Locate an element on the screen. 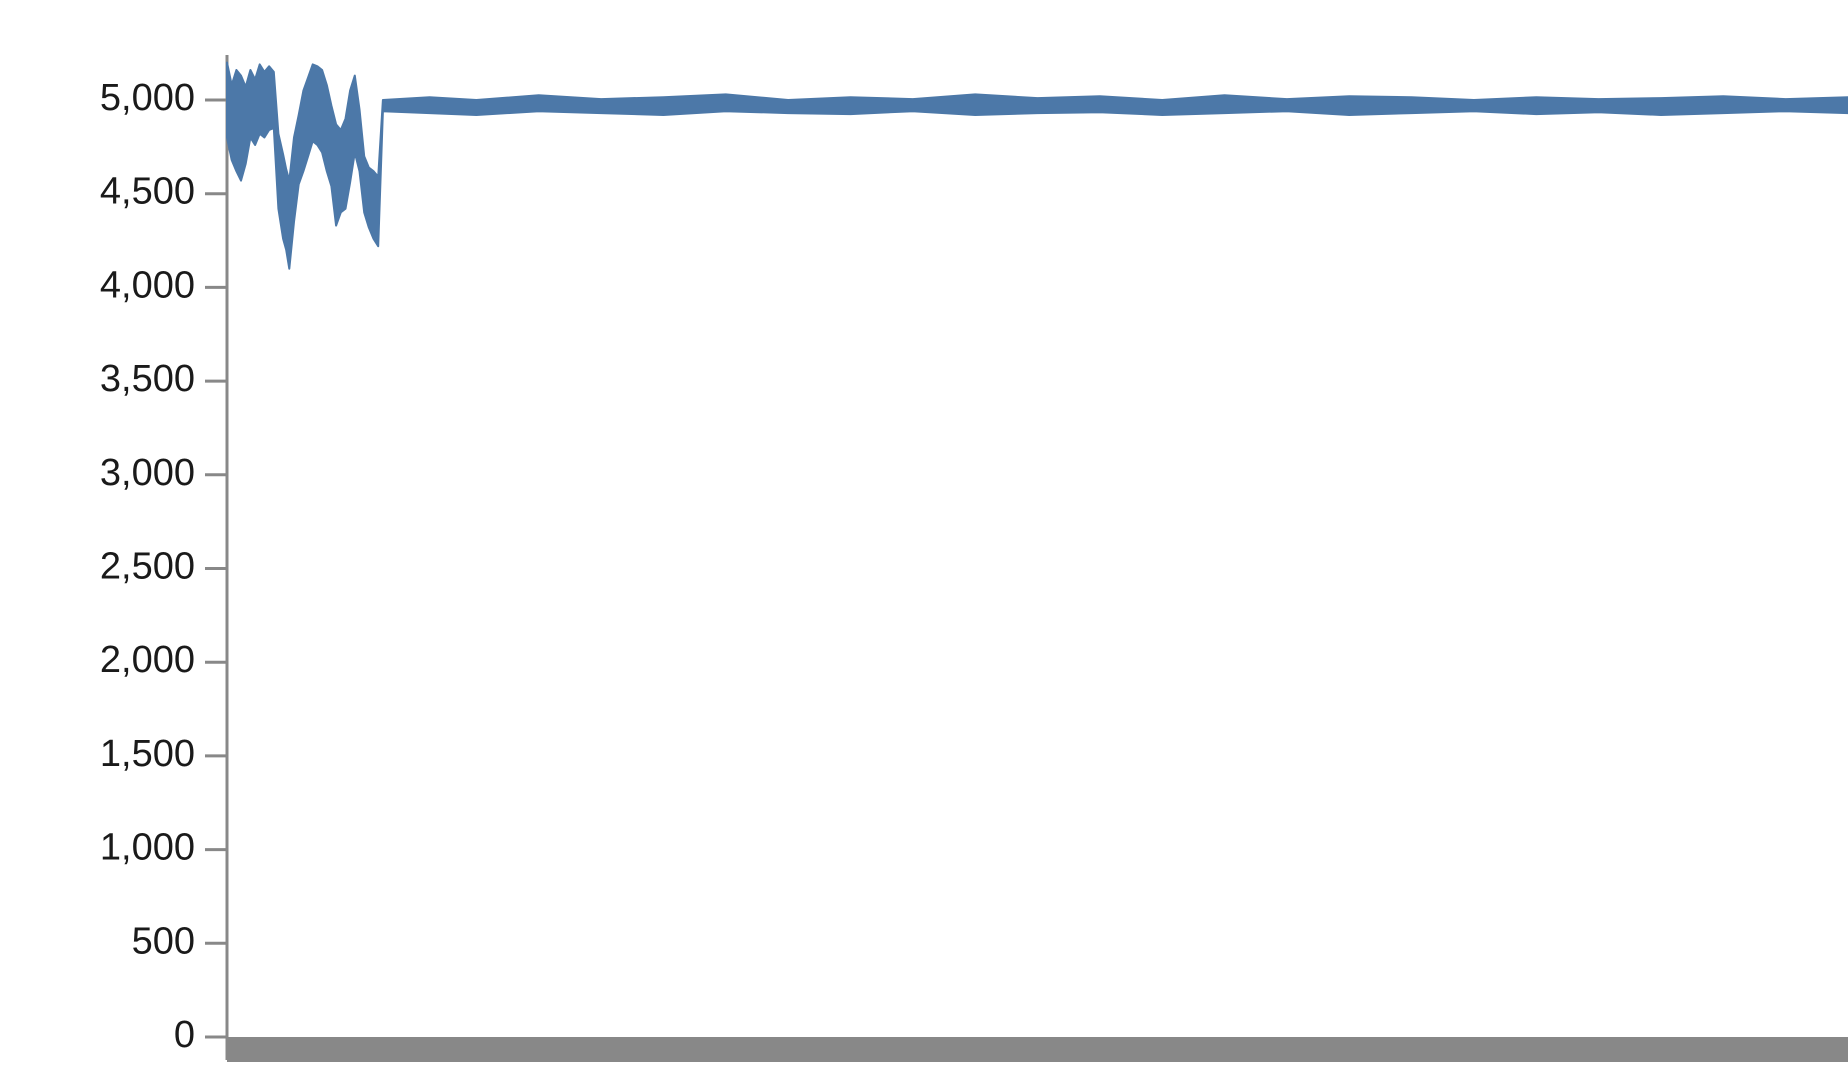 The image size is (1848, 1068). y-tick-label: 1,500 is located at coordinates (147, 754).